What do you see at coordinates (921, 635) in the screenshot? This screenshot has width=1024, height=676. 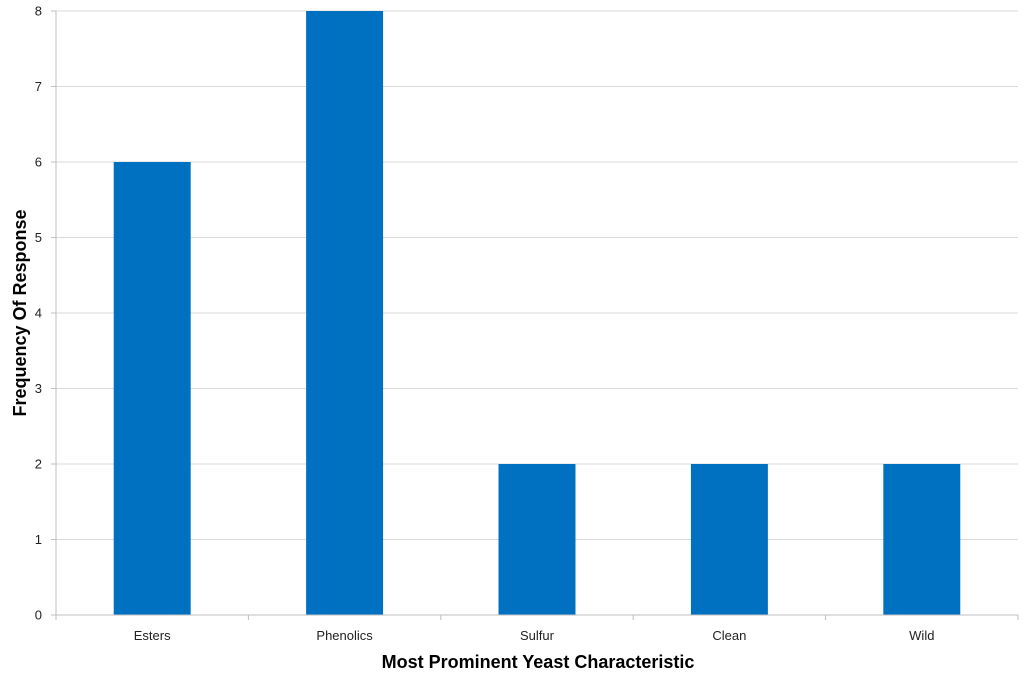 I see `x-tick-label: Wild` at bounding box center [921, 635].